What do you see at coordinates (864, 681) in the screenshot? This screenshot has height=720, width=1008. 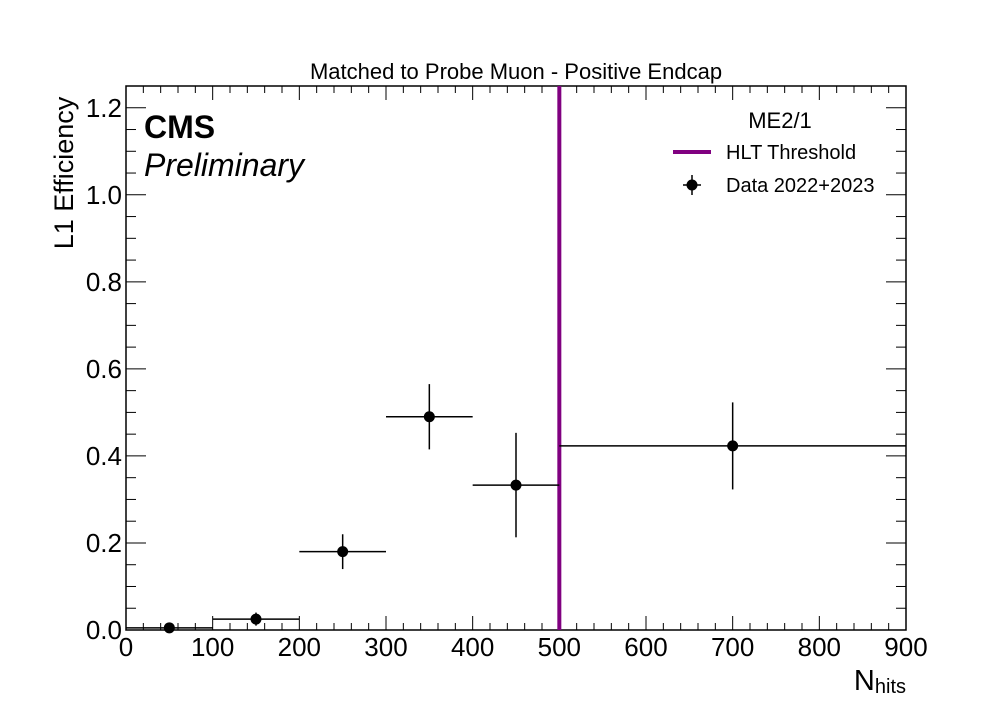 I see `x-axis-label-main: N` at bounding box center [864, 681].